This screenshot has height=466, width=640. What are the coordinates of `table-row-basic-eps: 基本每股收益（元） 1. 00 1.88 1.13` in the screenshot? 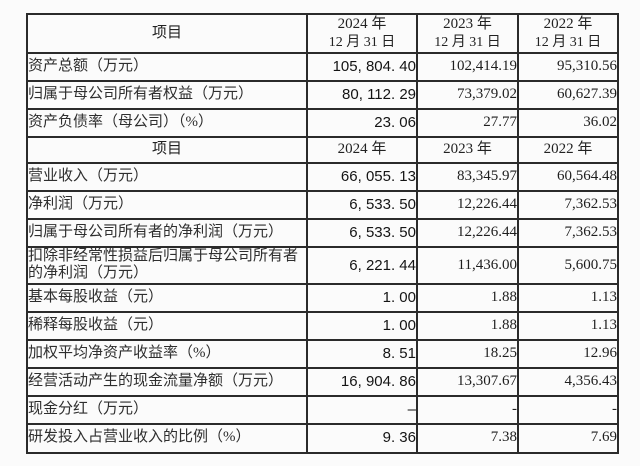 It's located at (322, 297).